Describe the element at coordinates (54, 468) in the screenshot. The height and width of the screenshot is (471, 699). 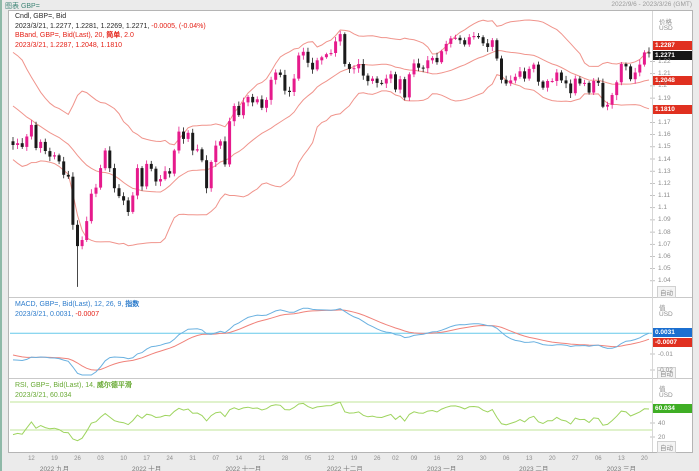
I see `month-label: 2022 九月` at that location.